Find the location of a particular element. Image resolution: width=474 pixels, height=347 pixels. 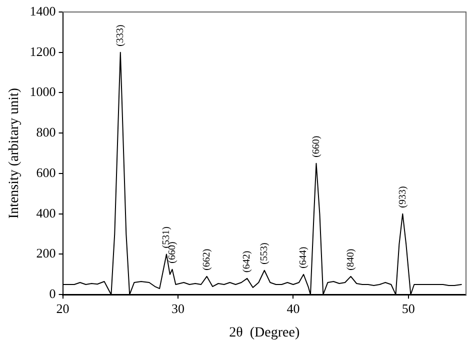

annotation: (933) is located at coordinates (402, 197).